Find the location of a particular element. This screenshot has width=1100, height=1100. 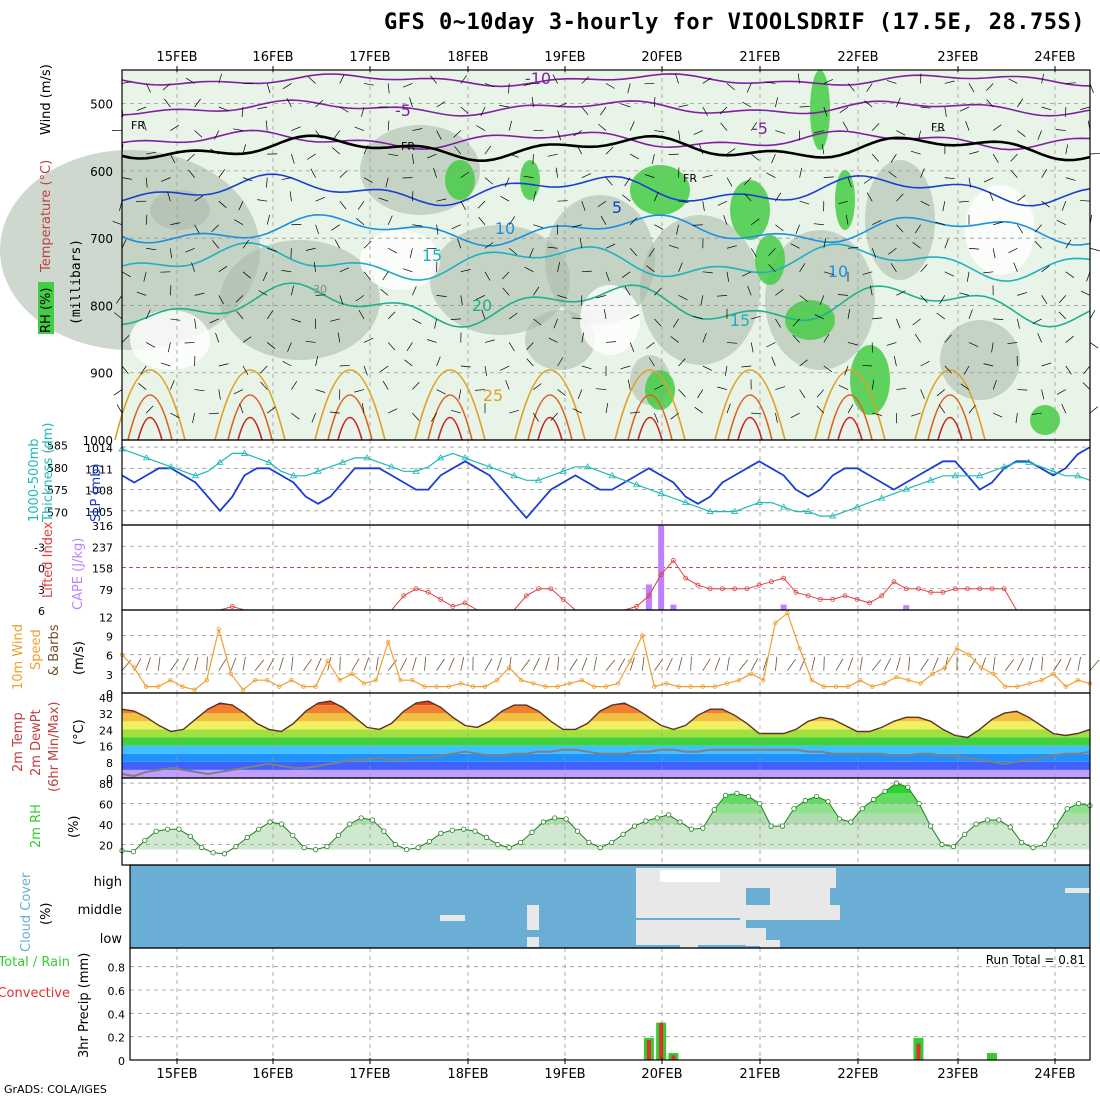

rh-shade-mid is located at coordinates (180, 210).